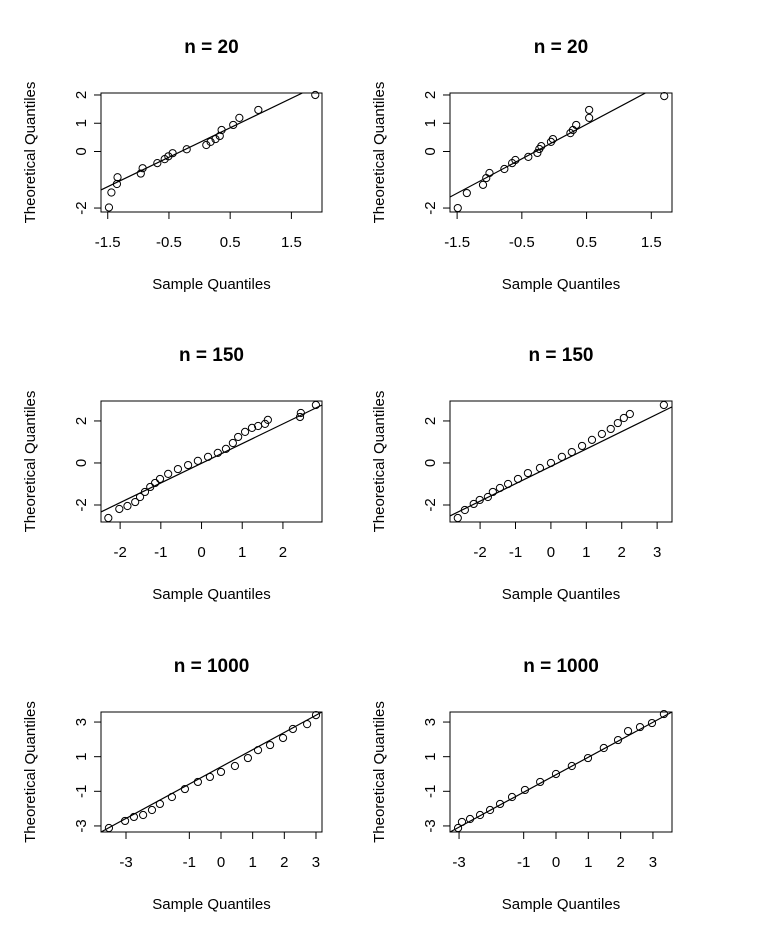 This screenshot has width=769, height=942. Describe the element at coordinates (81, 123) in the screenshot. I see `y-tick-label: 1` at that location.